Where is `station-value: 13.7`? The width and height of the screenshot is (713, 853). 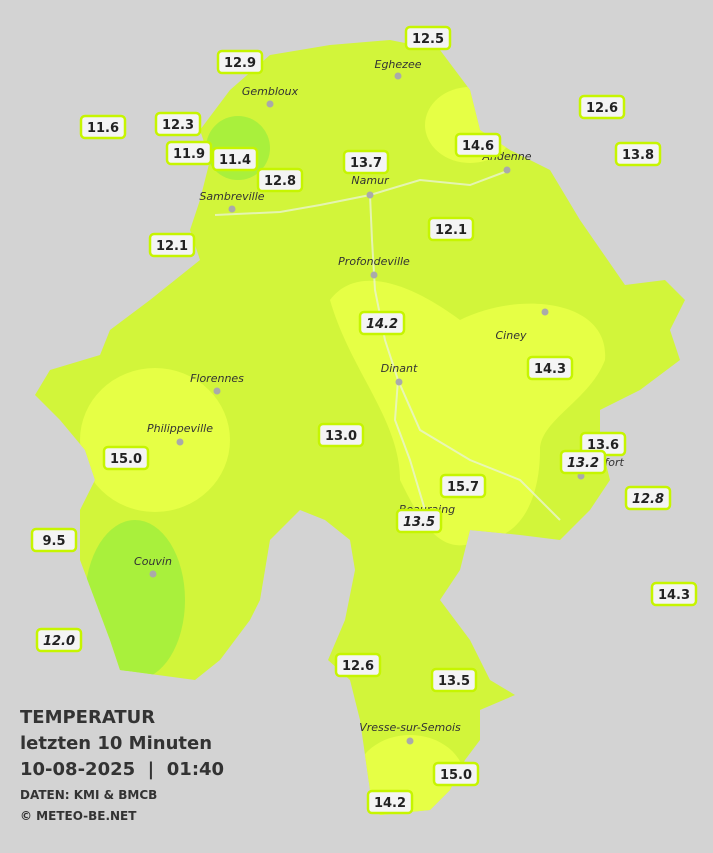 station-value: 13.7 is located at coordinates (366, 163).